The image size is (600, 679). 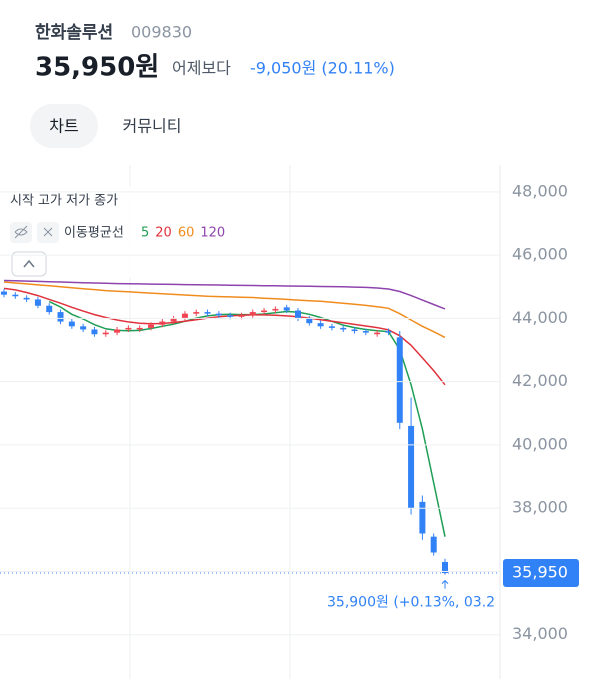 What do you see at coordinates (411, 603) in the screenshot?
I see `annotation: 35,900원 (+0.13%, 03.2` at bounding box center [411, 603].